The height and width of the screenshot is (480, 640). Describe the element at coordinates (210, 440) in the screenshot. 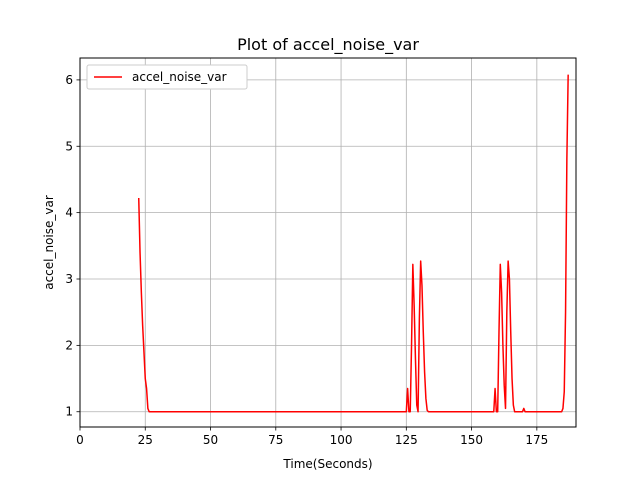

I see `x-tick-label: 50` at that location.